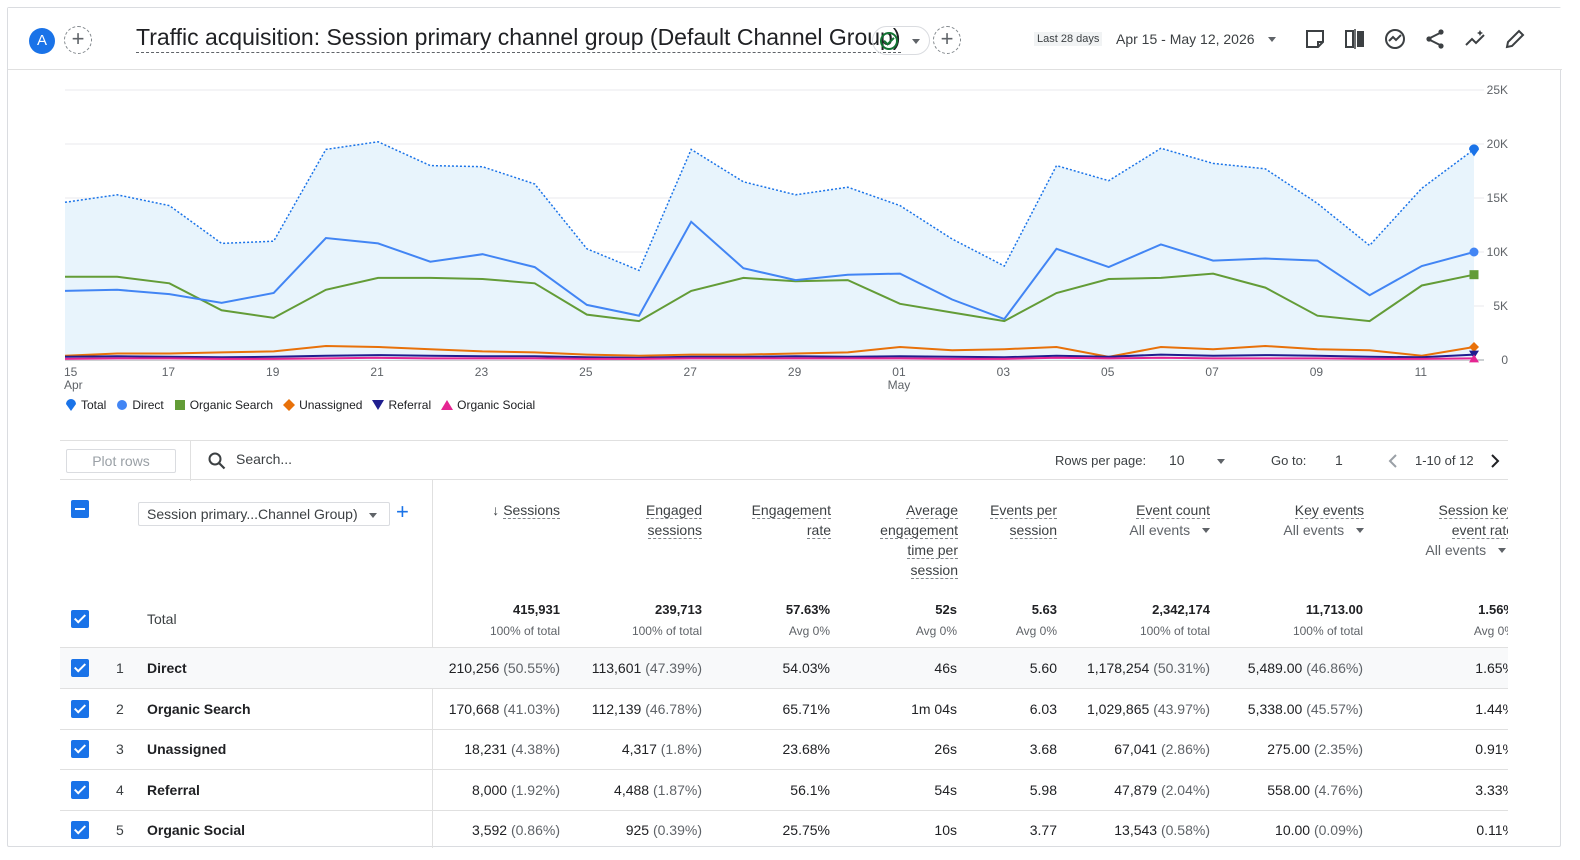 The height and width of the screenshot is (860, 1580). I want to click on add-dimension-button: +, so click(402, 511).